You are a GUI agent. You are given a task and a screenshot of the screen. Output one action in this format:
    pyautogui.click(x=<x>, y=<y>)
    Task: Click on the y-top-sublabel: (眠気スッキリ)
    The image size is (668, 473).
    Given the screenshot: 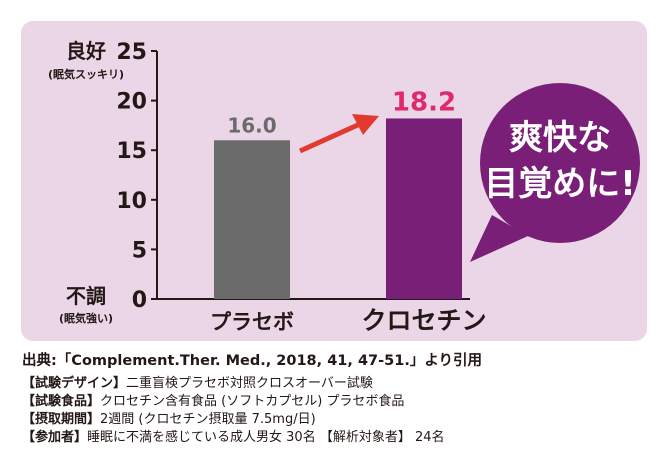 What is the action you would take?
    pyautogui.click(x=86, y=74)
    